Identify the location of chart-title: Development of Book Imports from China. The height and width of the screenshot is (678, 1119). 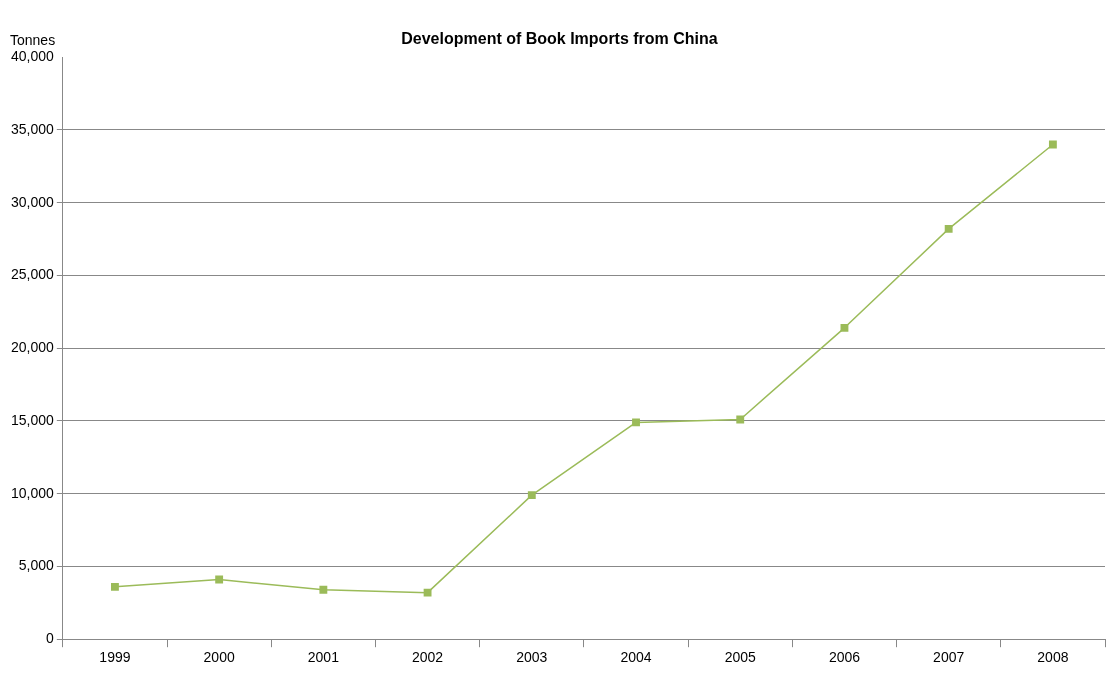
(559, 39).